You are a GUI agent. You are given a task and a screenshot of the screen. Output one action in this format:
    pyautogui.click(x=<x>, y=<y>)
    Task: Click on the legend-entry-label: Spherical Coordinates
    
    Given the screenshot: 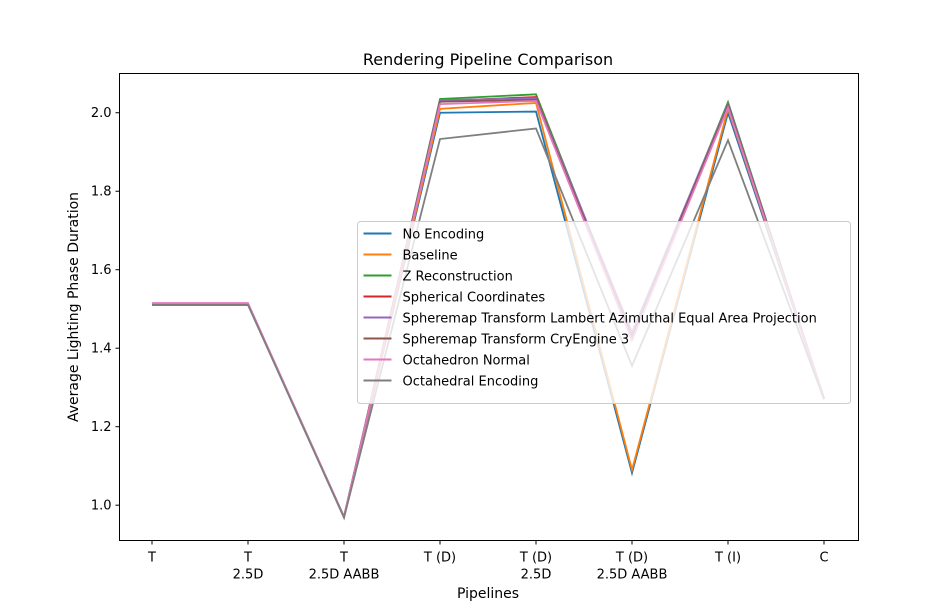 What is the action you would take?
    pyautogui.click(x=474, y=298)
    